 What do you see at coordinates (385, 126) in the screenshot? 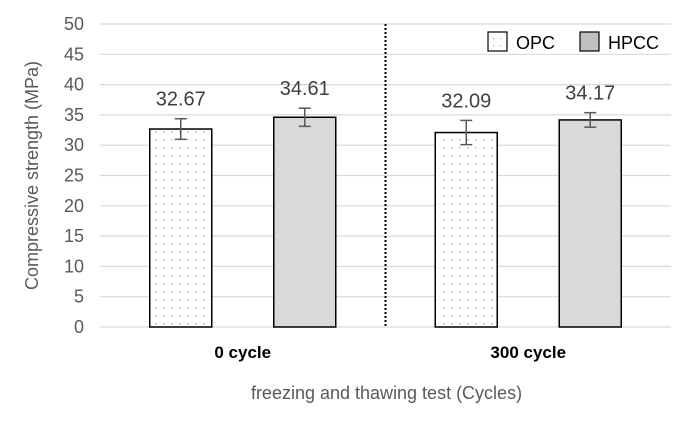
I see `error-bars` at bounding box center [385, 126].